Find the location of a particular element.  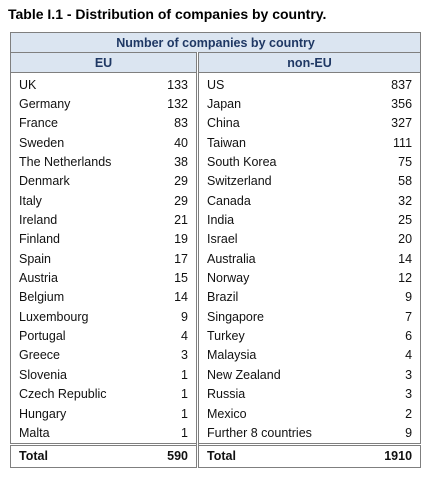

company-count: 6 is located at coordinates (384, 336).